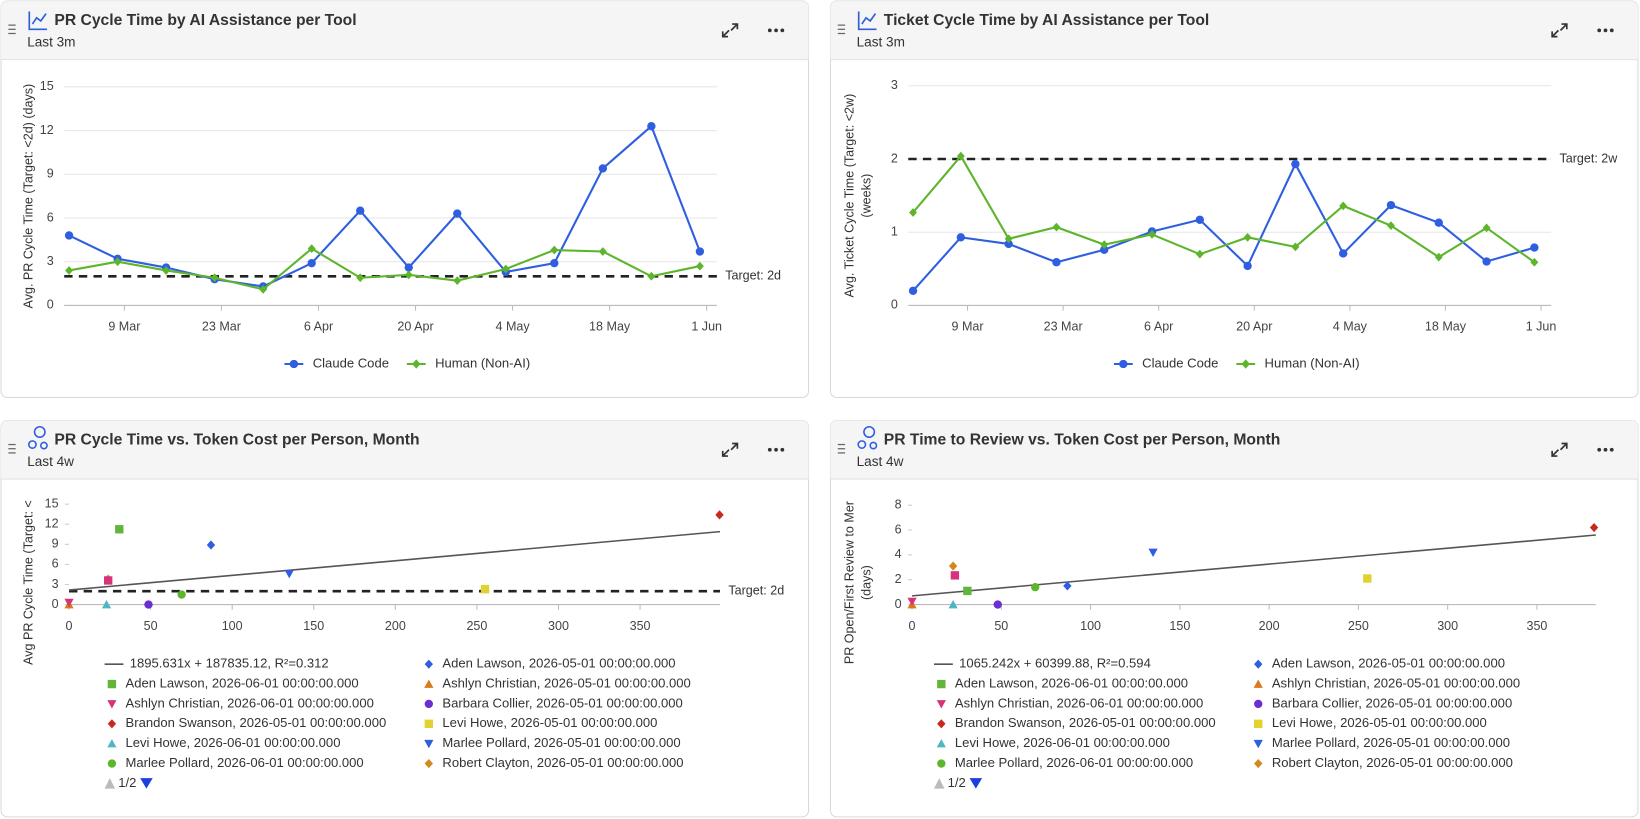  I want to click on y-tick-label: 15, so click(52, 503).